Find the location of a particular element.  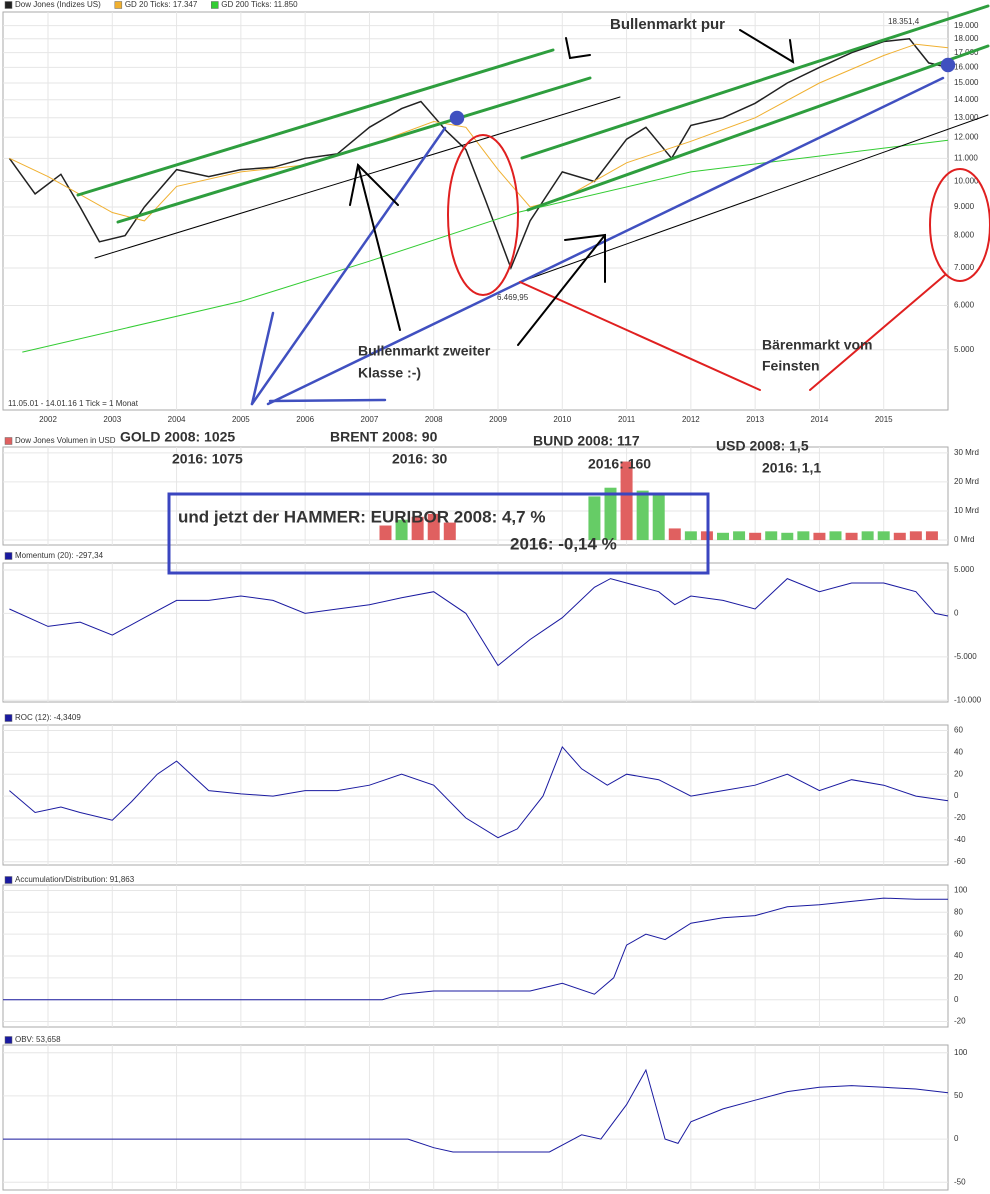

annotation: Bullenmarkt pur is located at coordinates (667, 24).